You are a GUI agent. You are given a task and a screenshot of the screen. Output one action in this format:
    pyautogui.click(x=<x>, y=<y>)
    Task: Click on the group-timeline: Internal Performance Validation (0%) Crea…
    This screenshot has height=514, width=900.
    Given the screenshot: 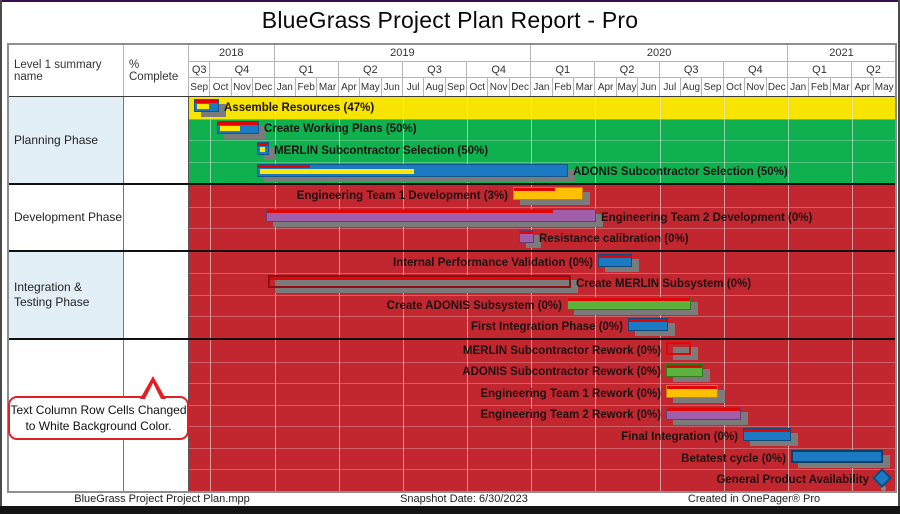 What is the action you would take?
    pyautogui.click(x=542, y=295)
    